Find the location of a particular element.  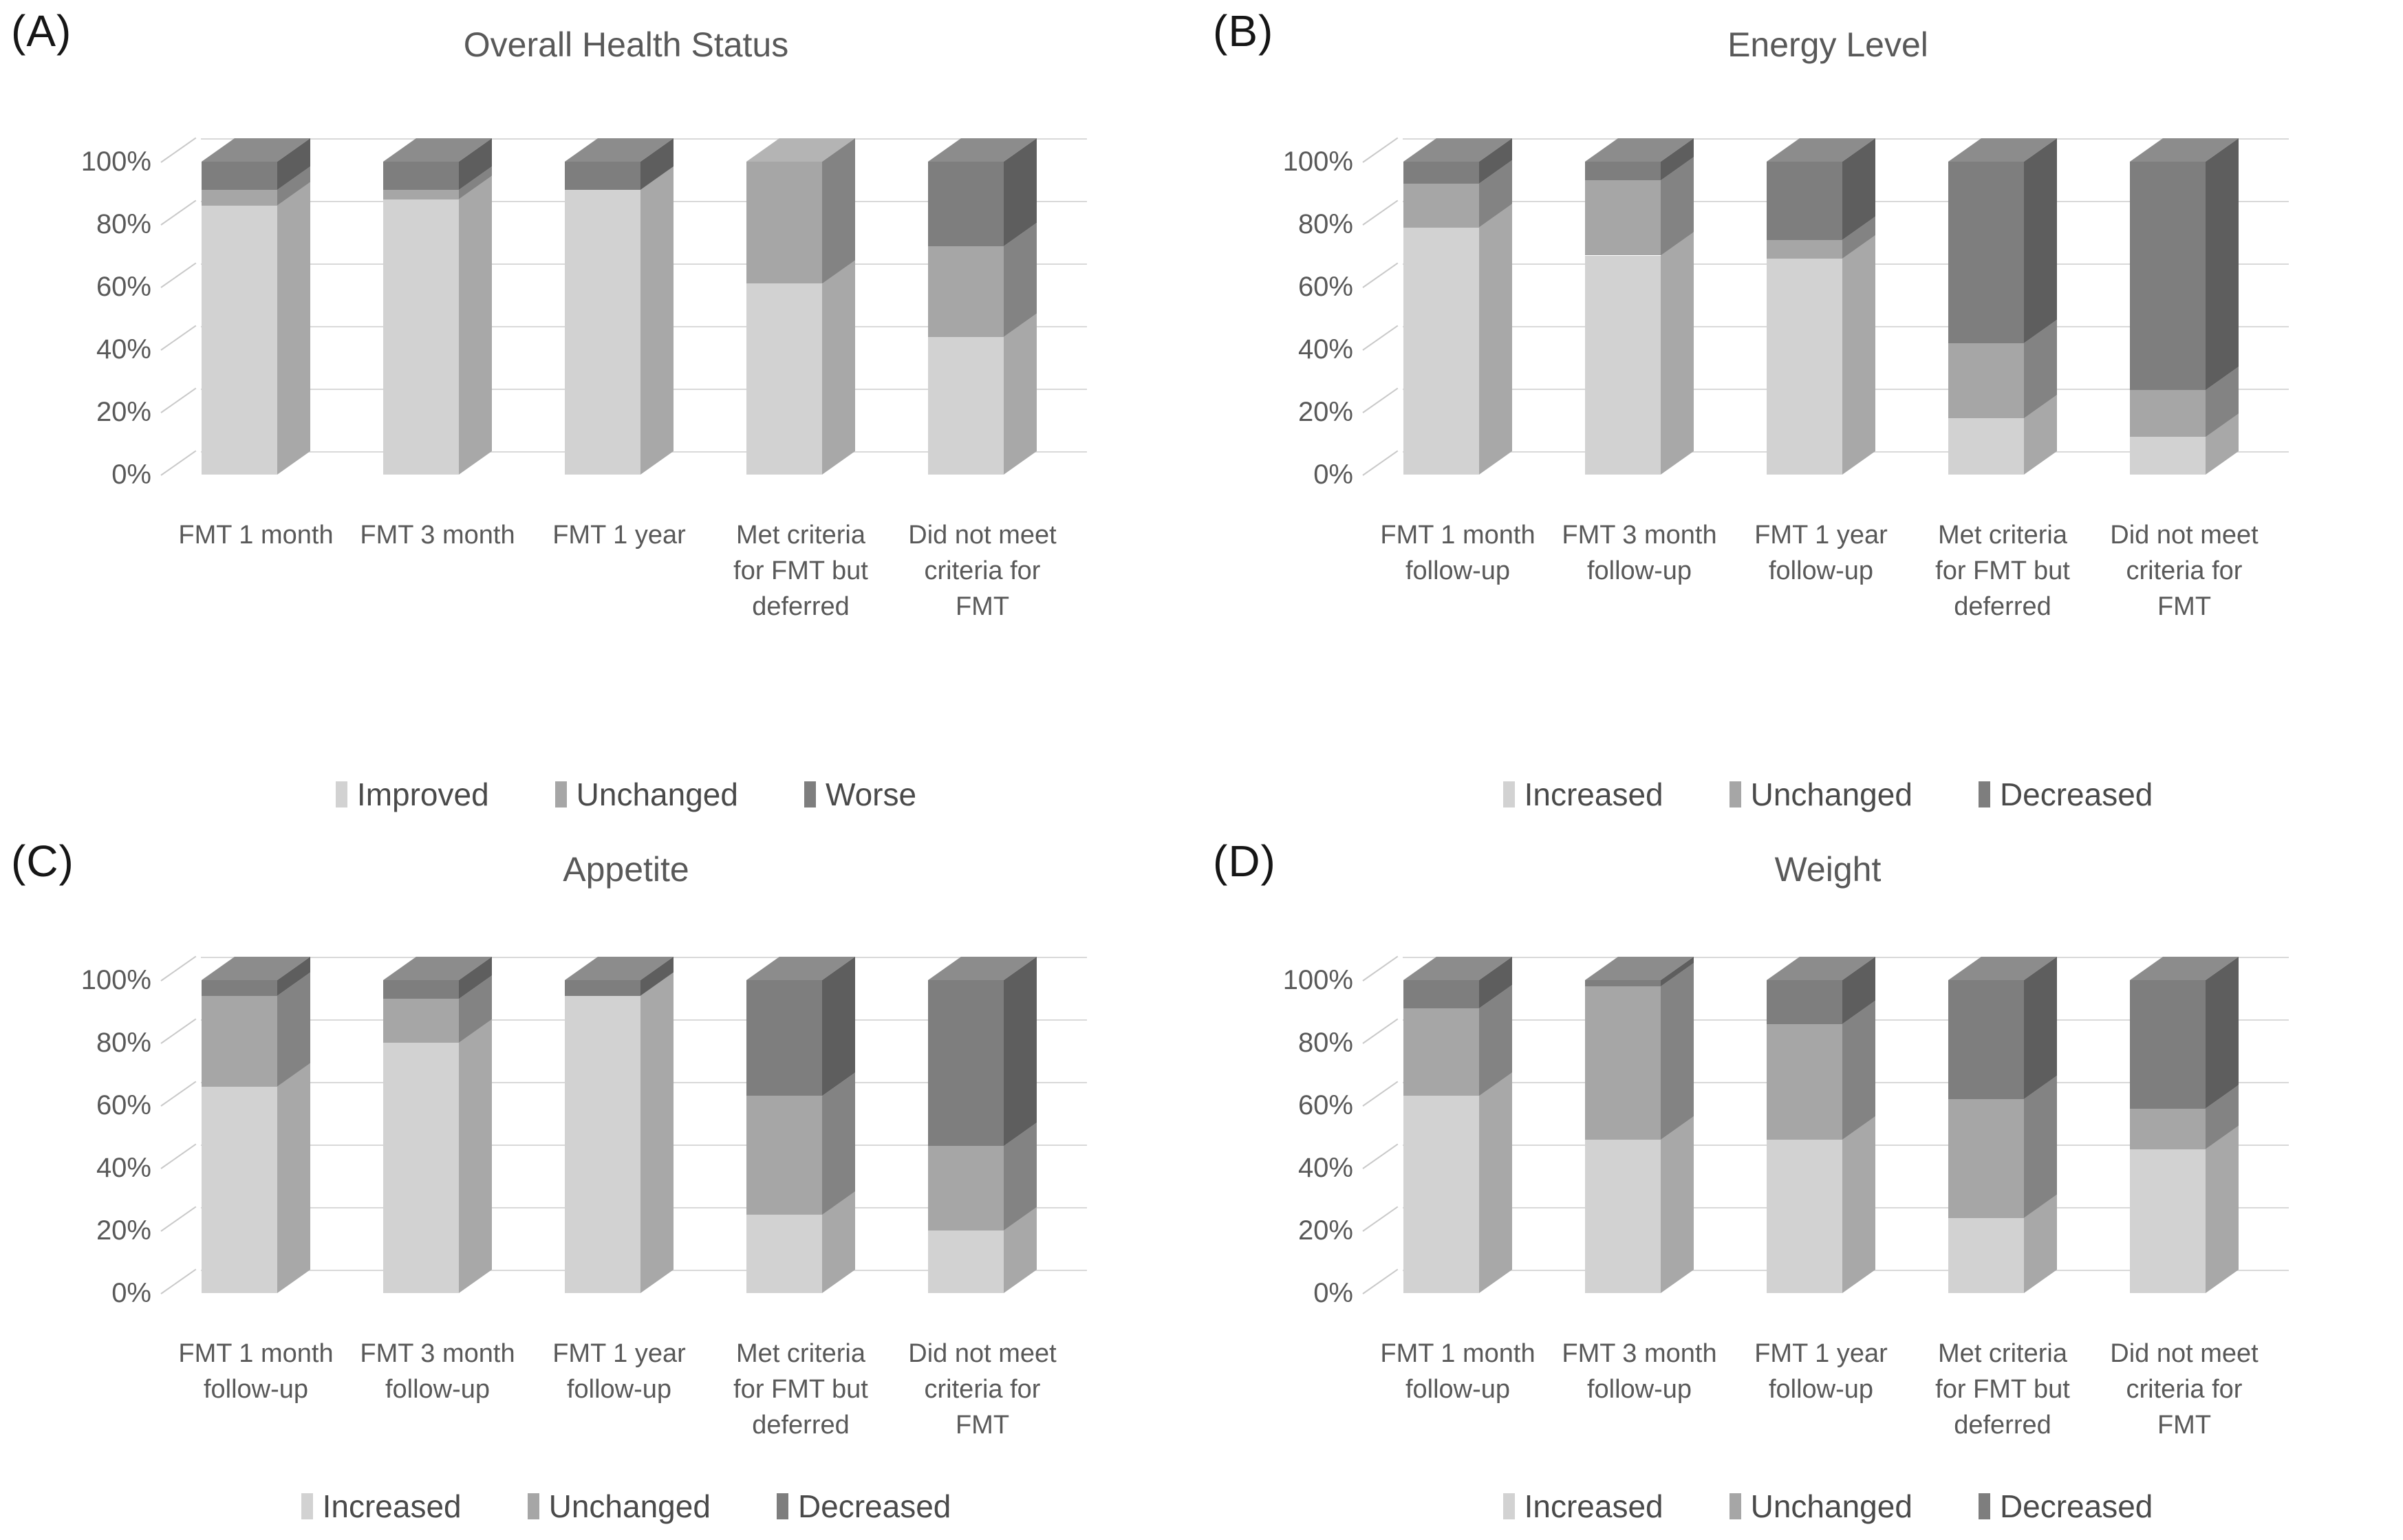

category-label-line: FMT is located at coordinates (982, 1425).